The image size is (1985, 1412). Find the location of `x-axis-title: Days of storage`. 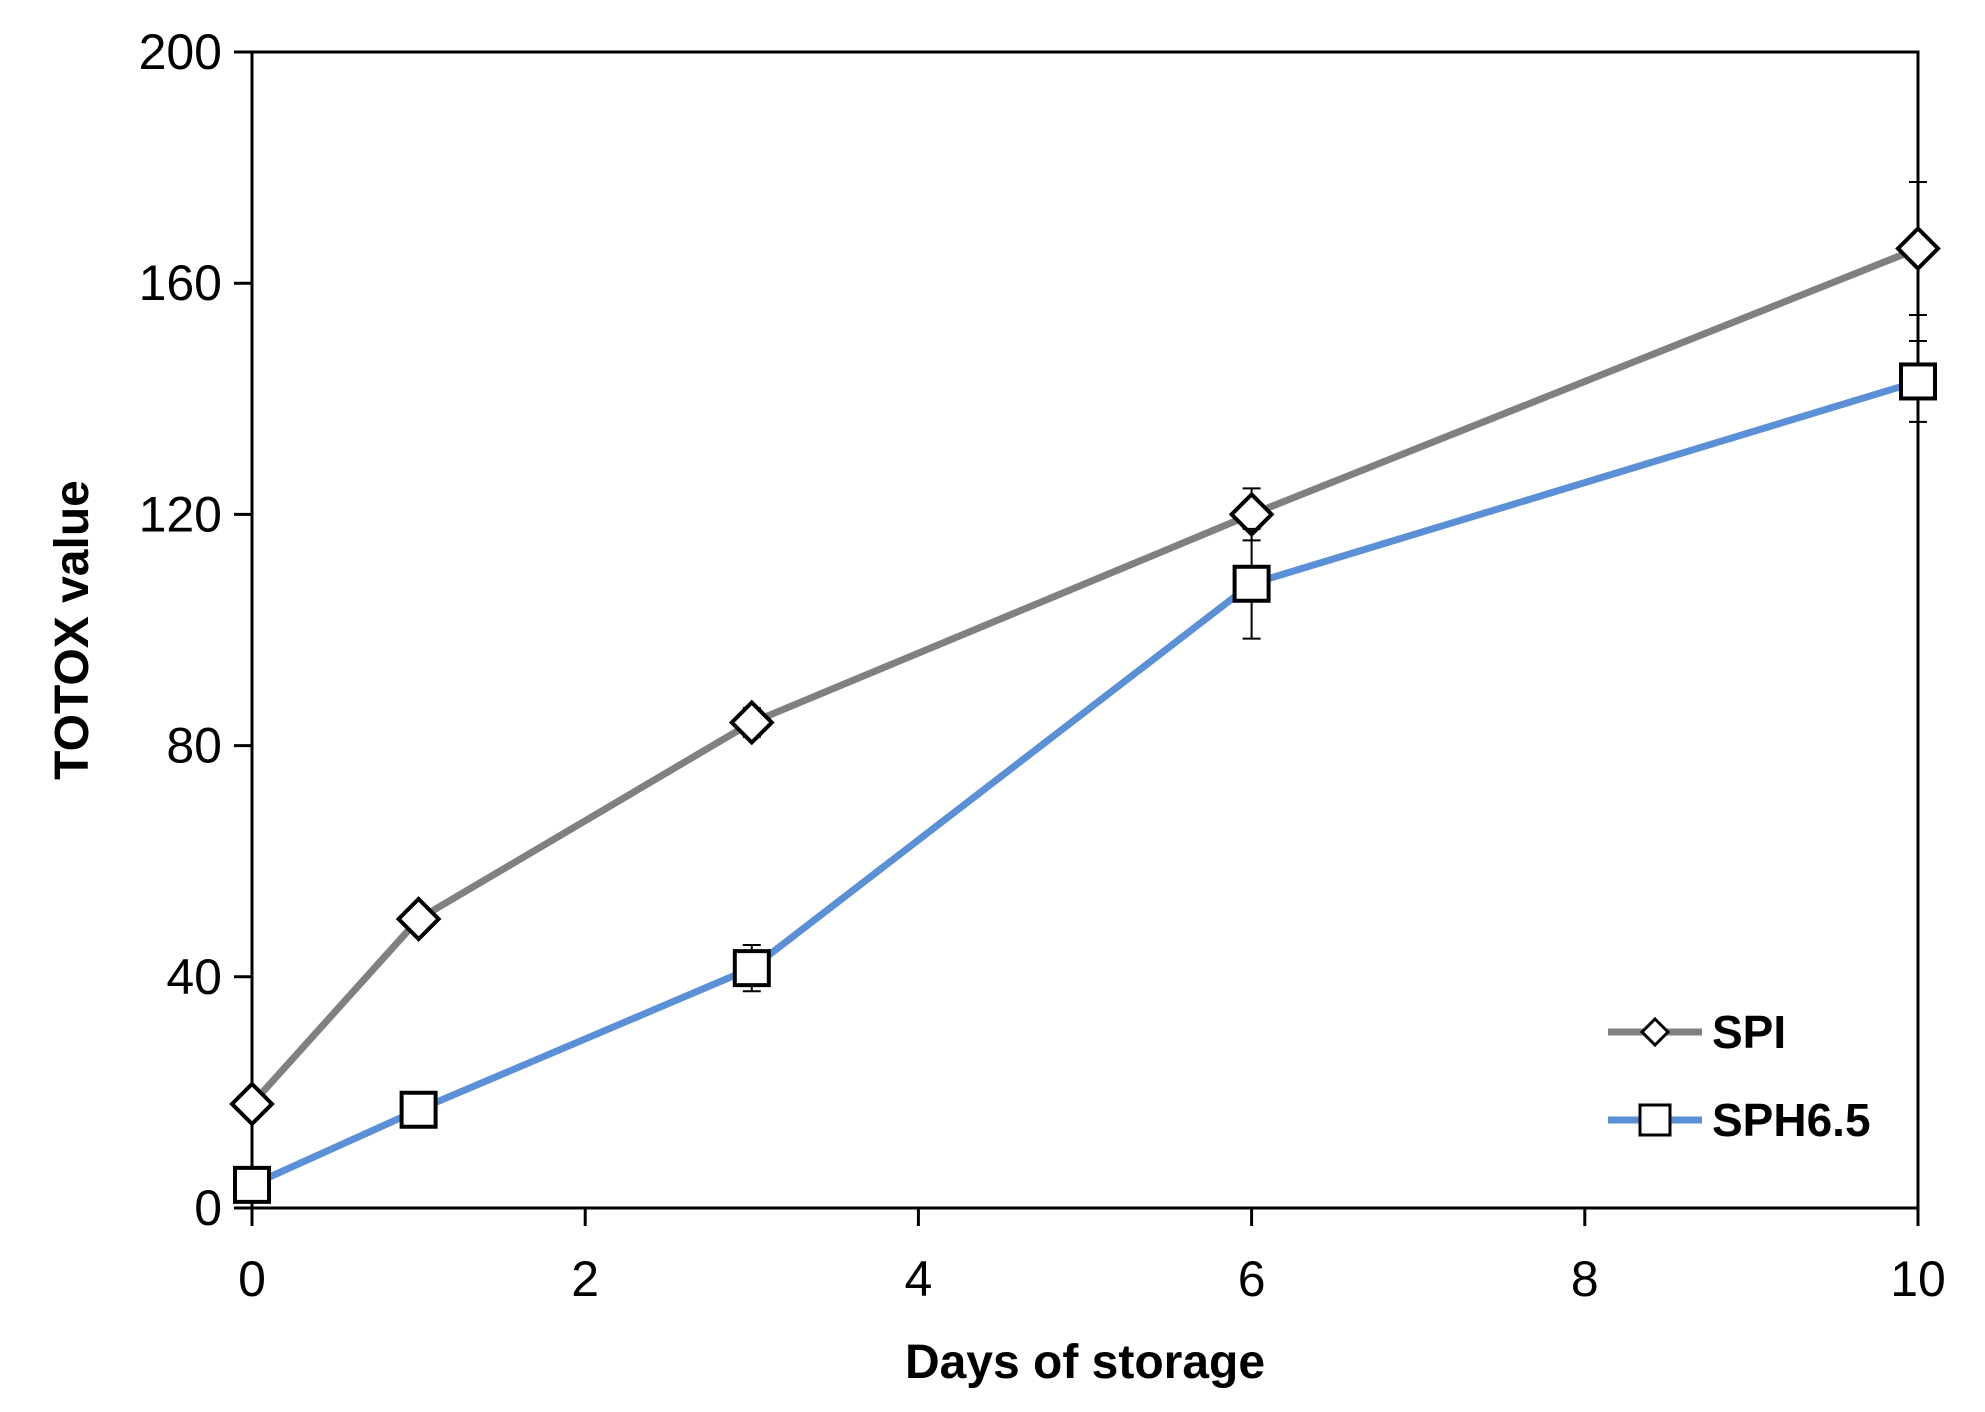

x-axis-title: Days of storage is located at coordinates (1085, 1362).